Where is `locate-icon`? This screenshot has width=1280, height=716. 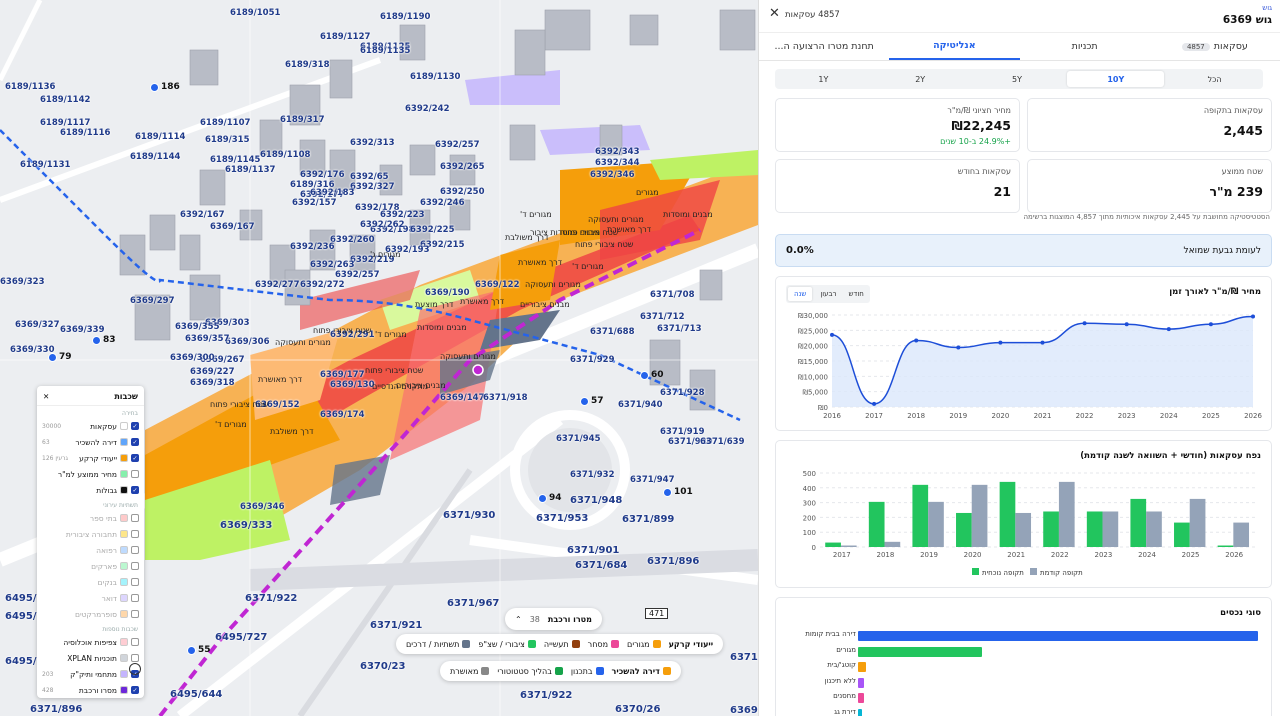
locate-icon is located at coordinates (135, 669).